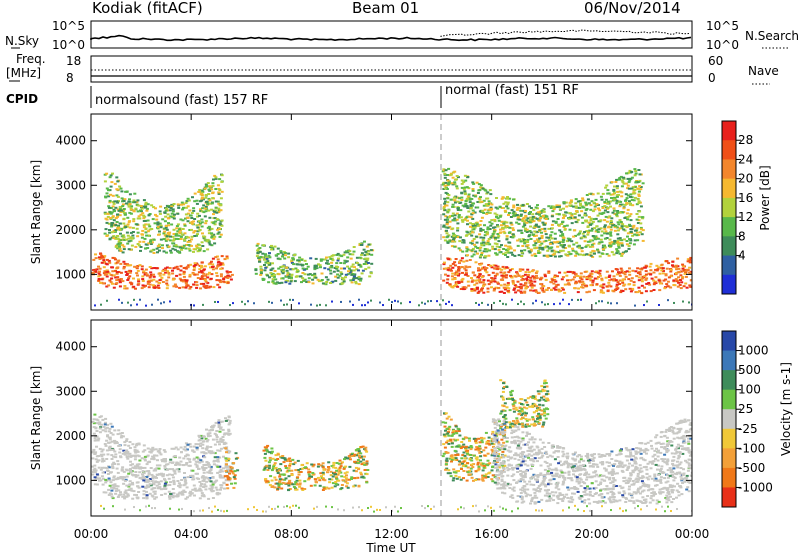 The width and height of the screenshot is (800, 554). What do you see at coordinates (36, 212) in the screenshot?
I see `power-y-label: Slant Range [km]` at bounding box center [36, 212].